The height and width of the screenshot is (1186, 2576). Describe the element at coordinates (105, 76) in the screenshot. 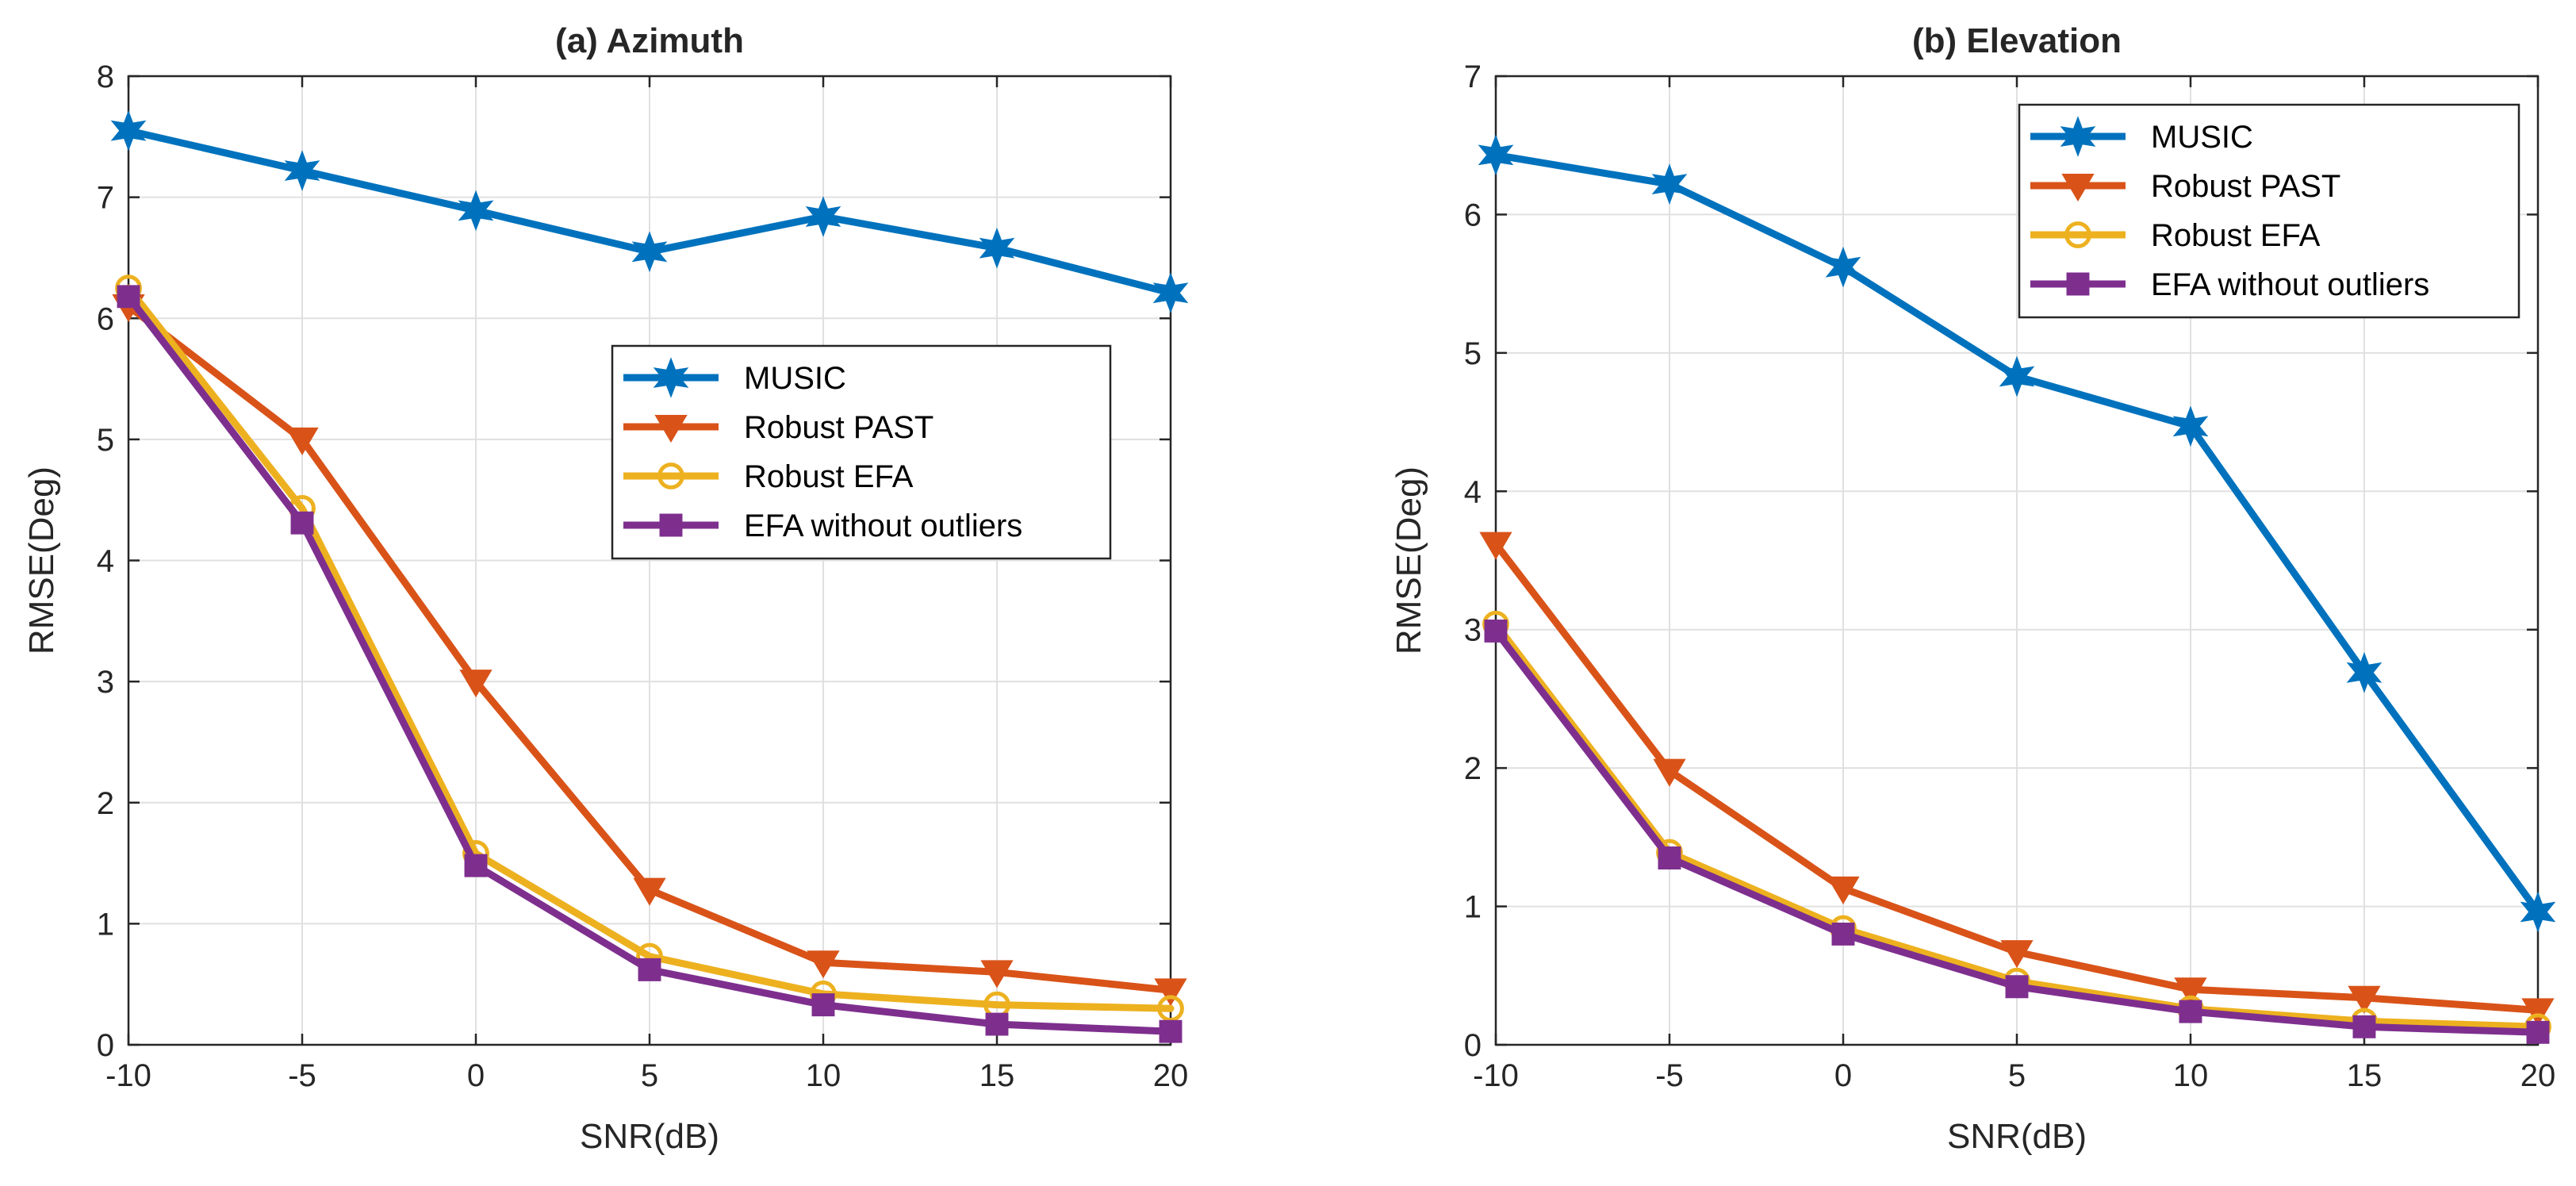

I see `y-tick-label: 8` at that location.